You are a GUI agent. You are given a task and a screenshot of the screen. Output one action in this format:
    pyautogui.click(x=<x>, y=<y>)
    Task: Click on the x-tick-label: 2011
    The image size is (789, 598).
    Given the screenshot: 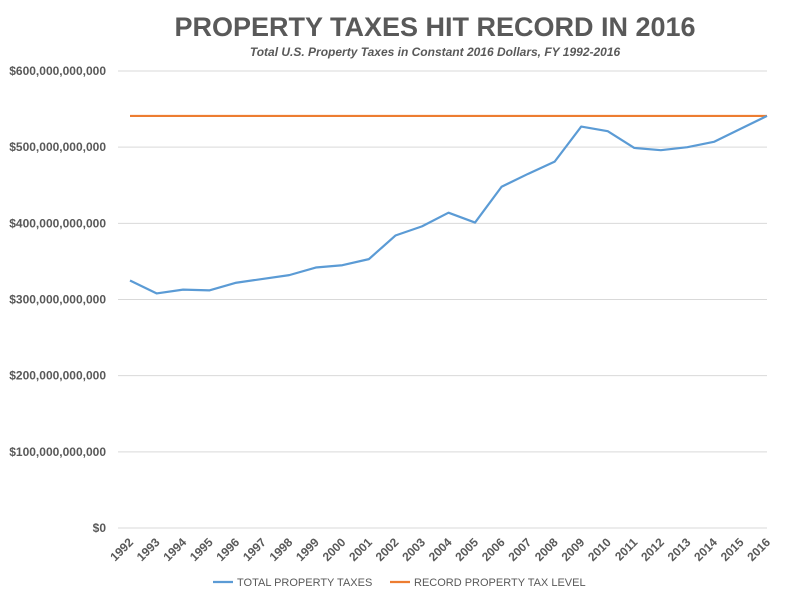 What is the action you would take?
    pyautogui.click(x=626, y=549)
    